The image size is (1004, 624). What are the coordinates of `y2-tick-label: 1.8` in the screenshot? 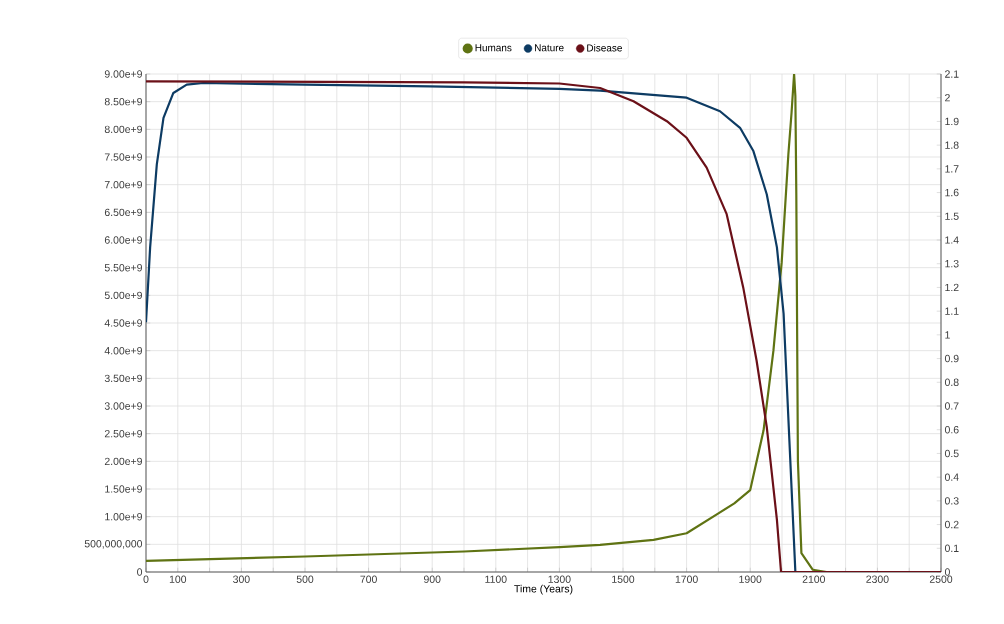 It's located at (952, 145).